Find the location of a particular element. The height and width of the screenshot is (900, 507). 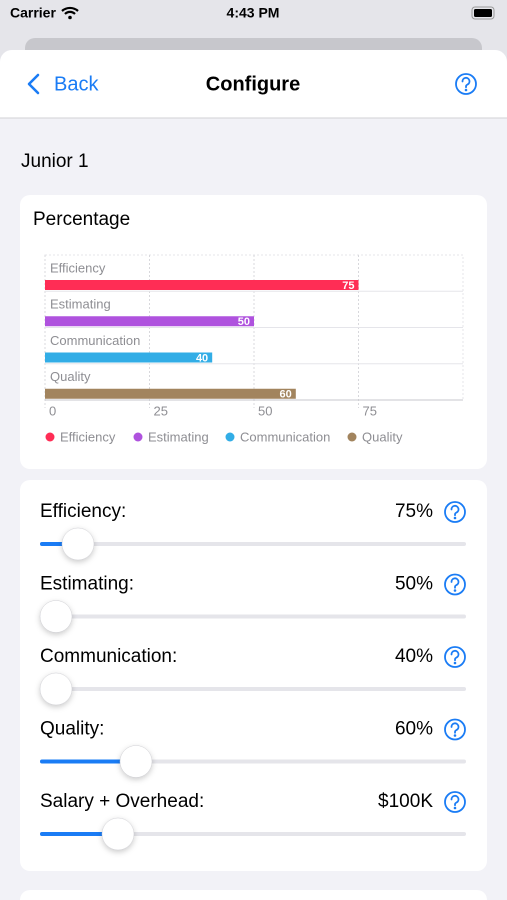

clock: 4:43 PM is located at coordinates (253, 13).